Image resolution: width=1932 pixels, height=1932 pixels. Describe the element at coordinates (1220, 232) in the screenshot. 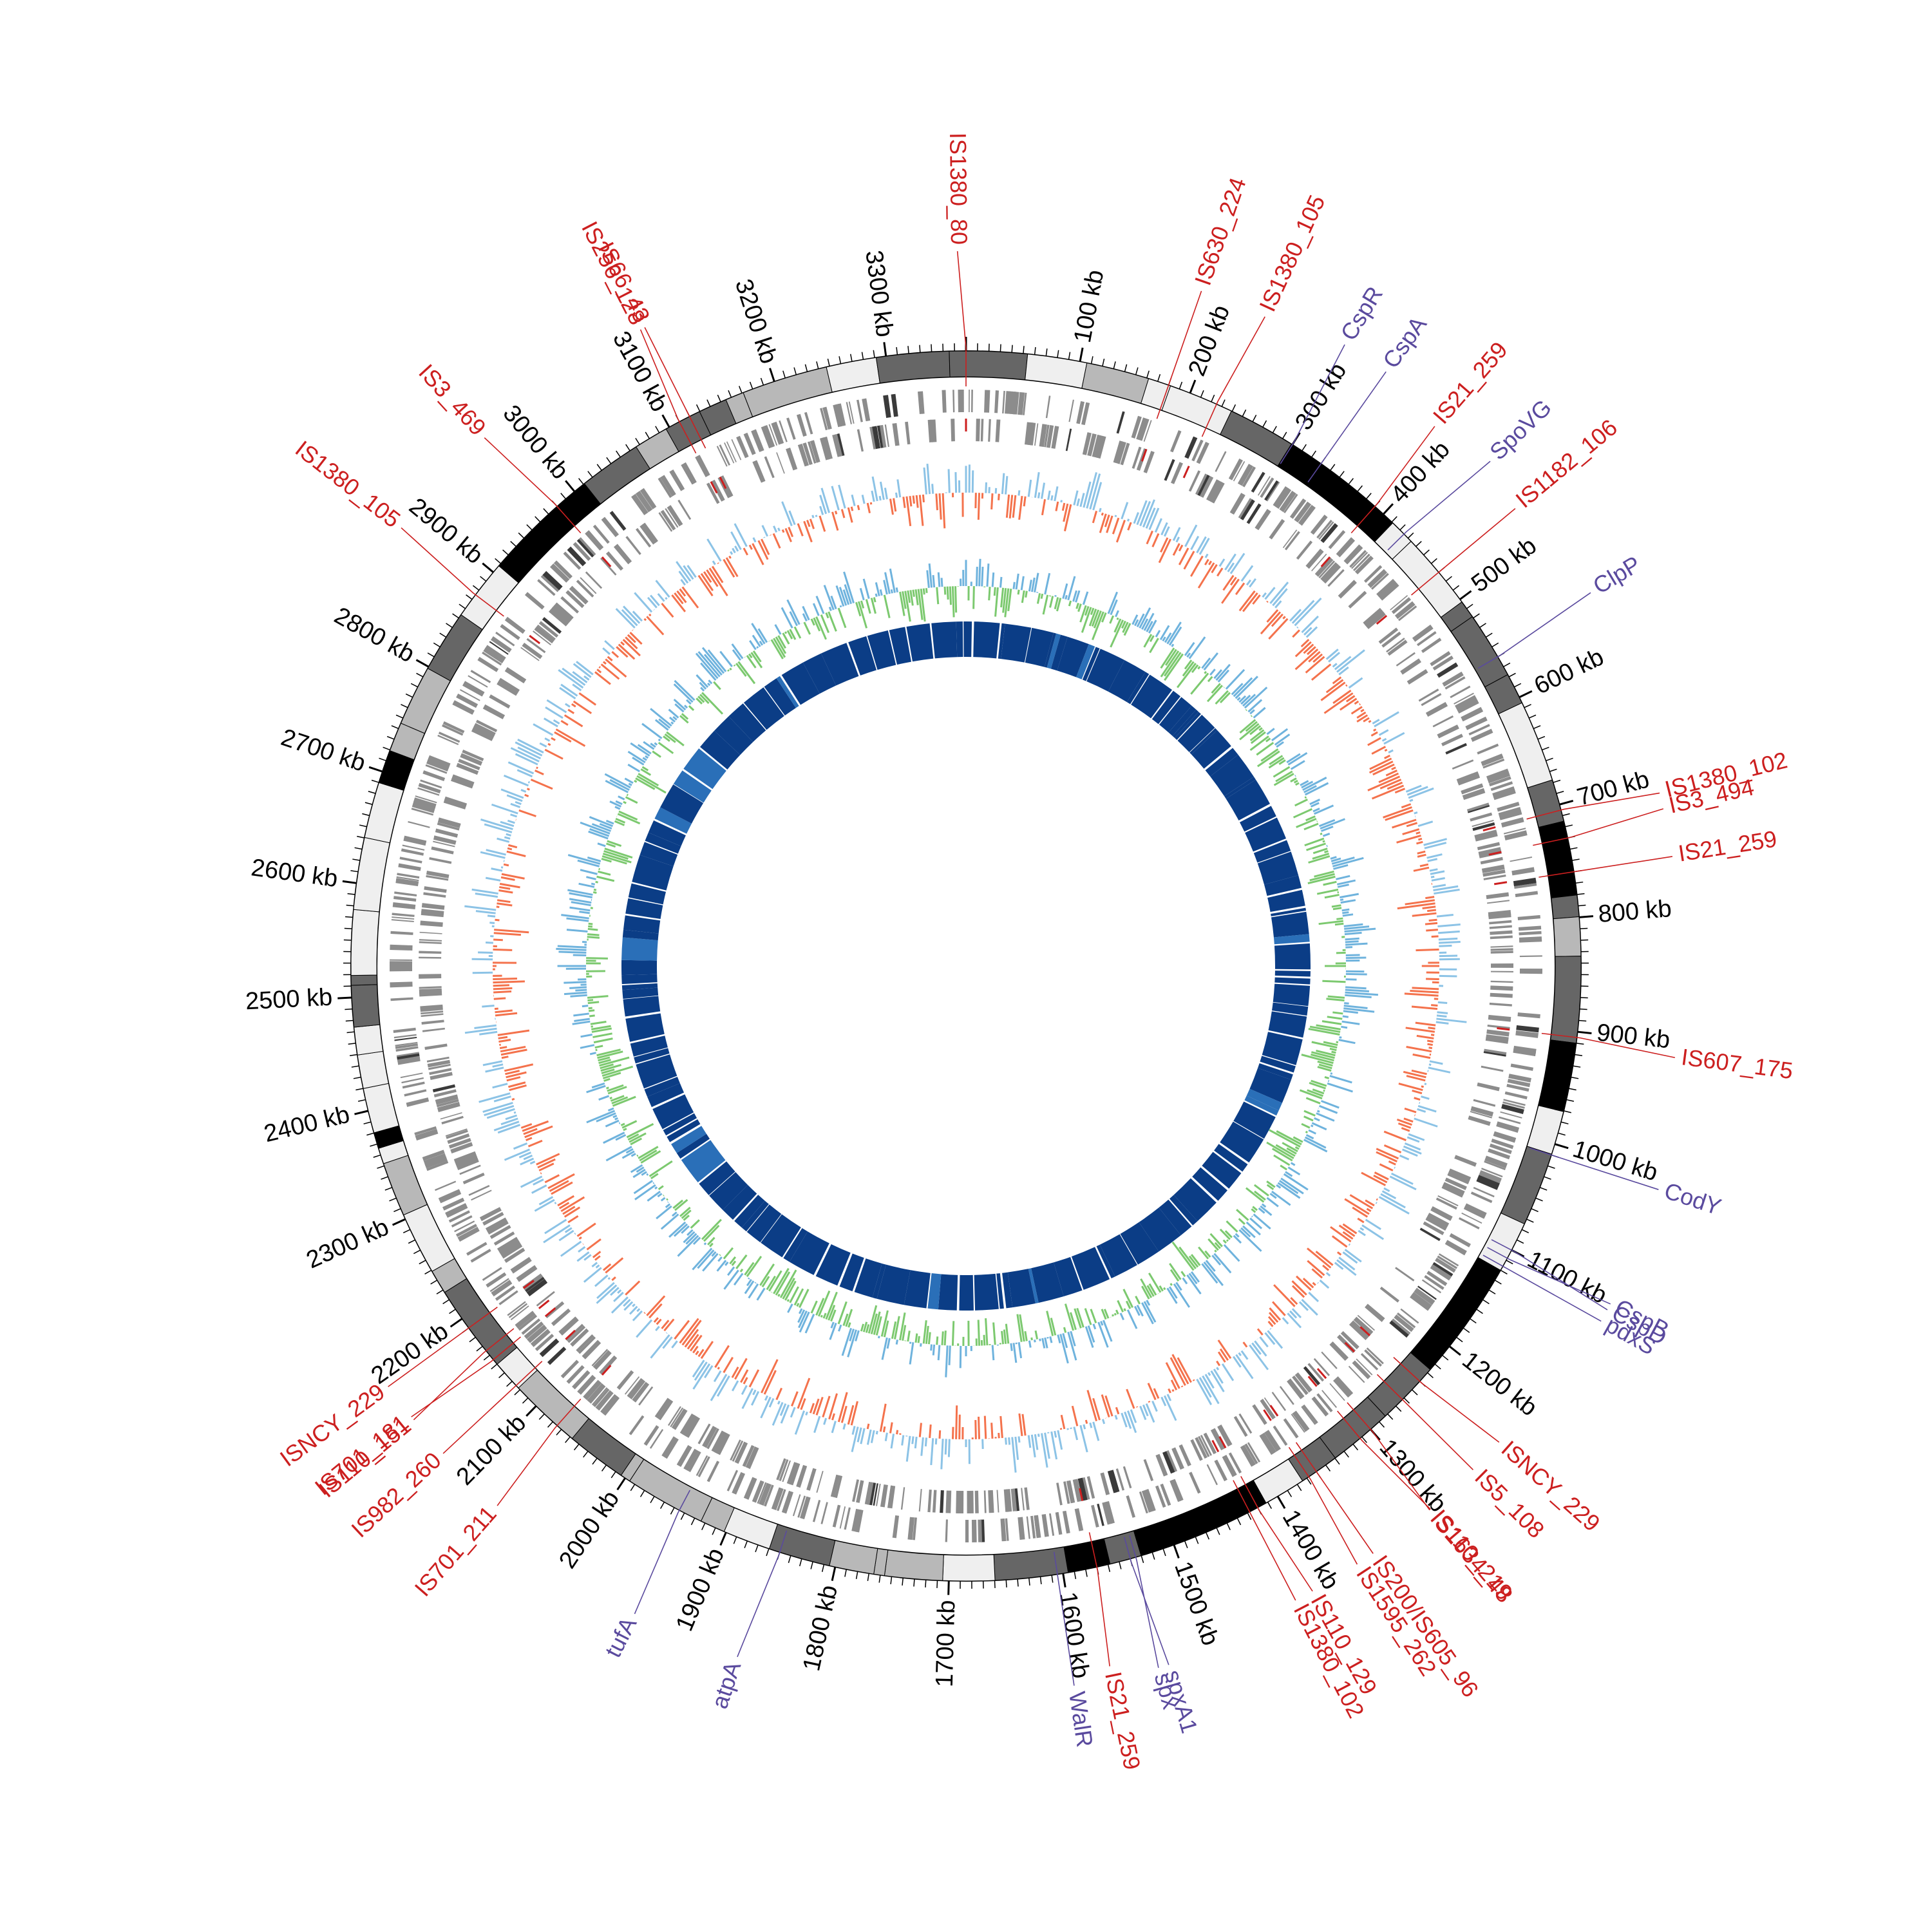

I see `is-element-label: IS630_224` at that location.